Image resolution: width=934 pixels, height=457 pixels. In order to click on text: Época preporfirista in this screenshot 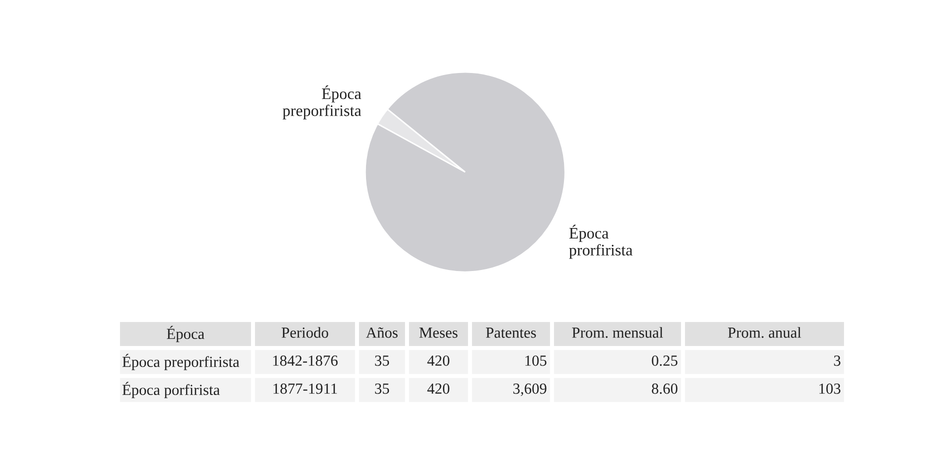, I will do `click(181, 362)`.